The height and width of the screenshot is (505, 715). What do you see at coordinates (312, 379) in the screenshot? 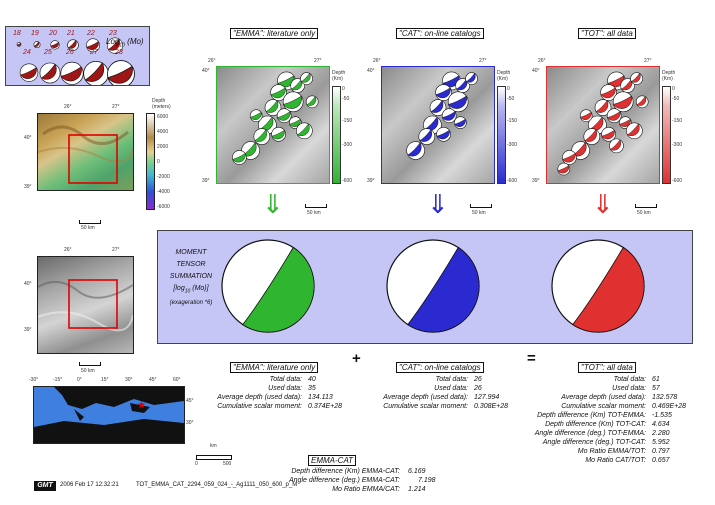
I see `stats-value: 40` at bounding box center [312, 379].